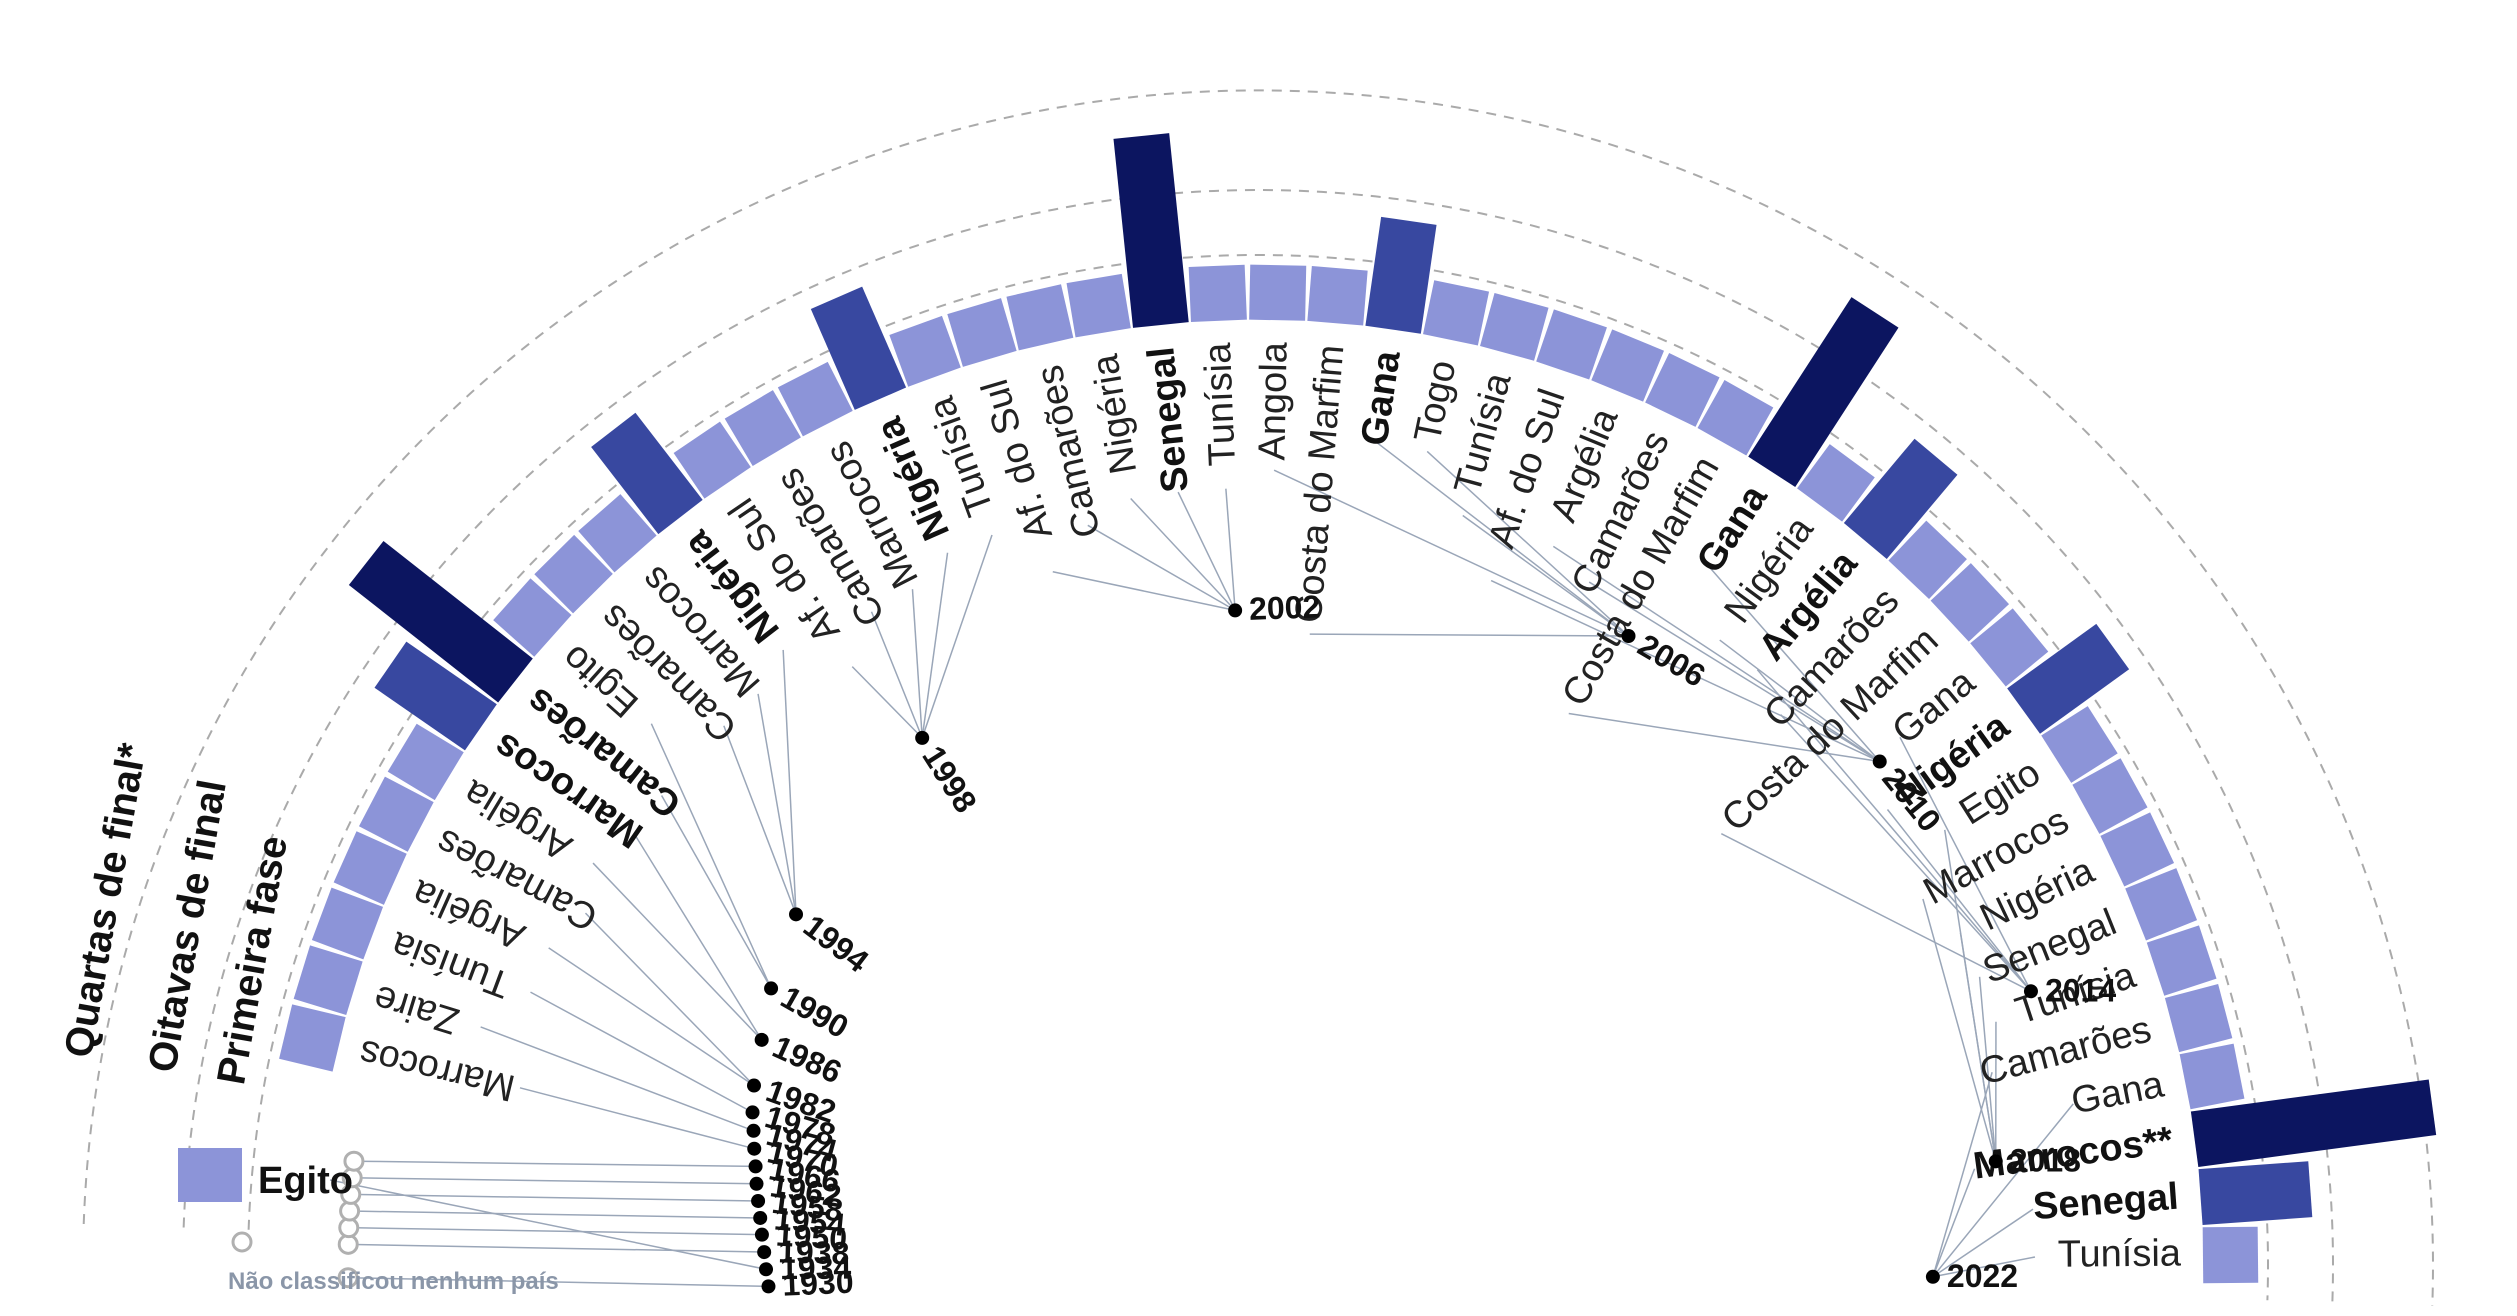 This screenshot has height=1316, width=2517. I want to click on label-2022-gana: Gana, so click(2118, 1092).